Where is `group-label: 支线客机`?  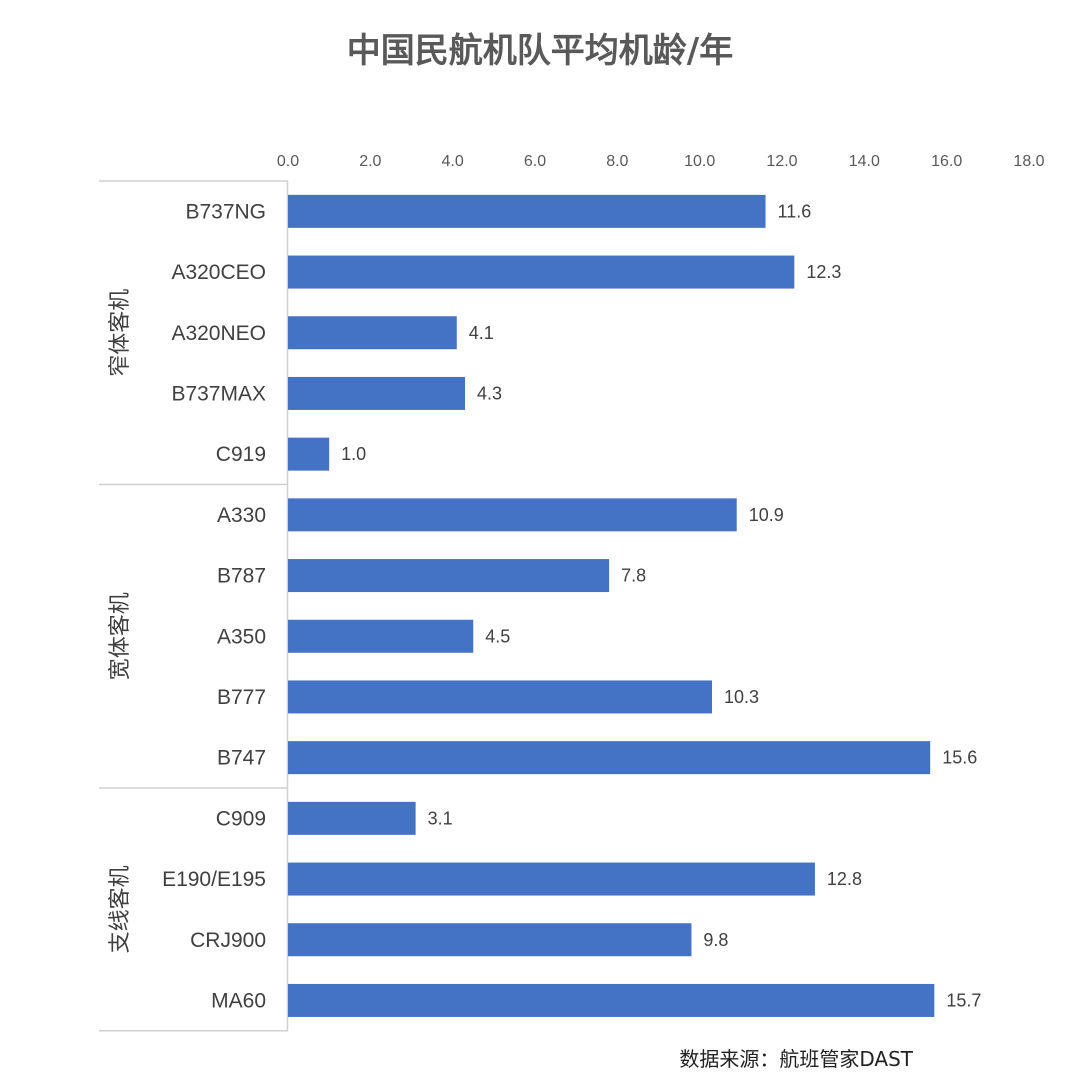
group-label: 支线客机 is located at coordinates (120, 909).